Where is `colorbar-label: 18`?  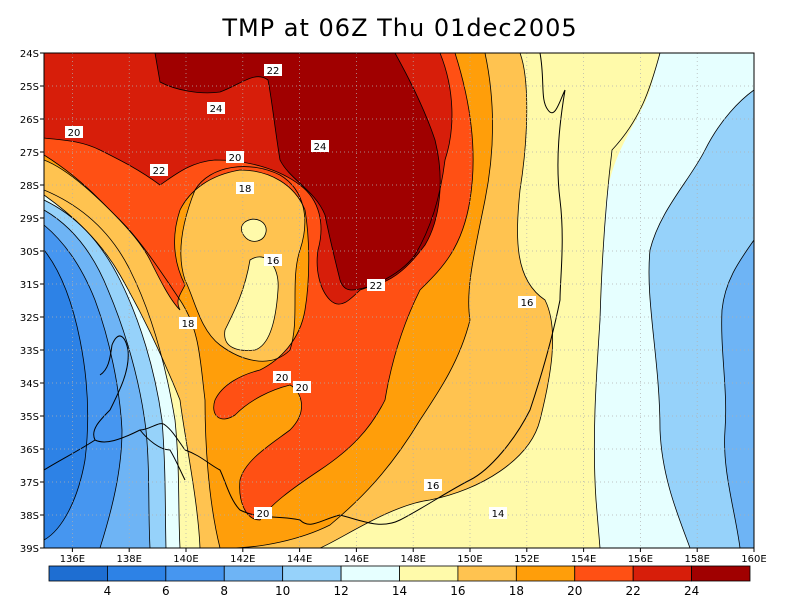 colorbar-label: 18 is located at coordinates (516, 591).